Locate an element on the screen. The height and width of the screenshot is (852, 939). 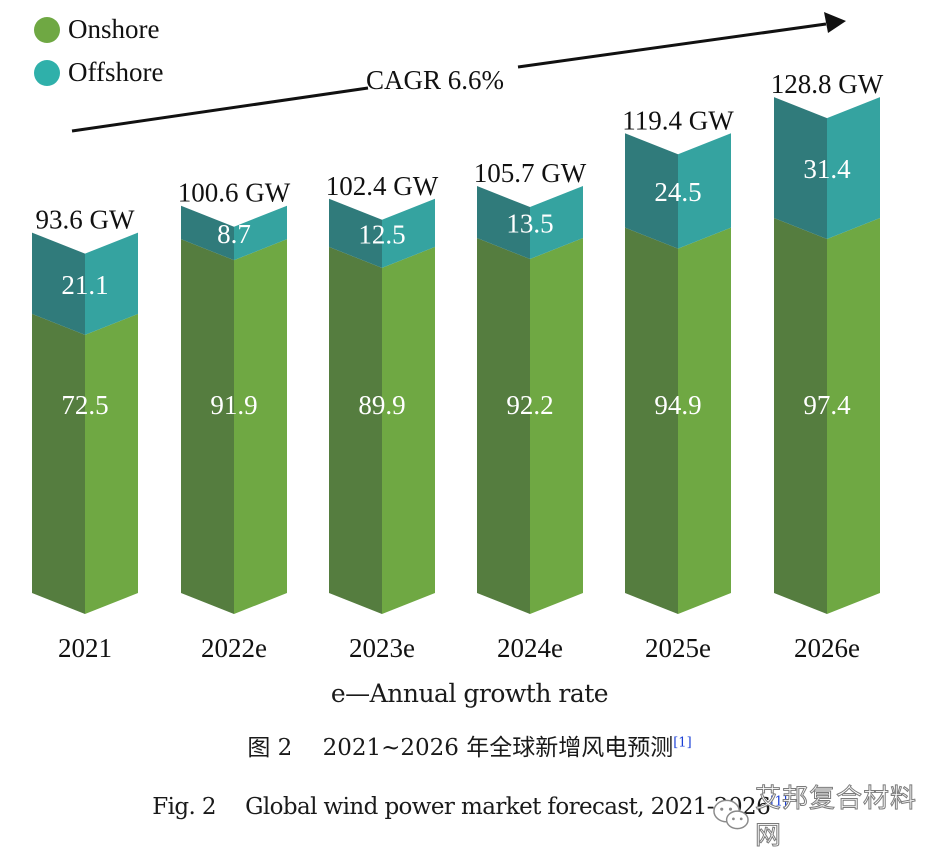
offshore-value-label: 8.7 is located at coordinates (234, 234).